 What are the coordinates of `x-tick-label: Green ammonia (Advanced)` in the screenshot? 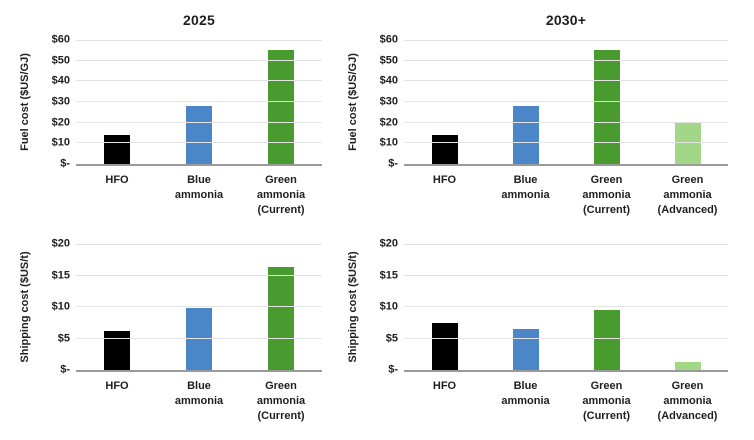 It's located at (687, 401).